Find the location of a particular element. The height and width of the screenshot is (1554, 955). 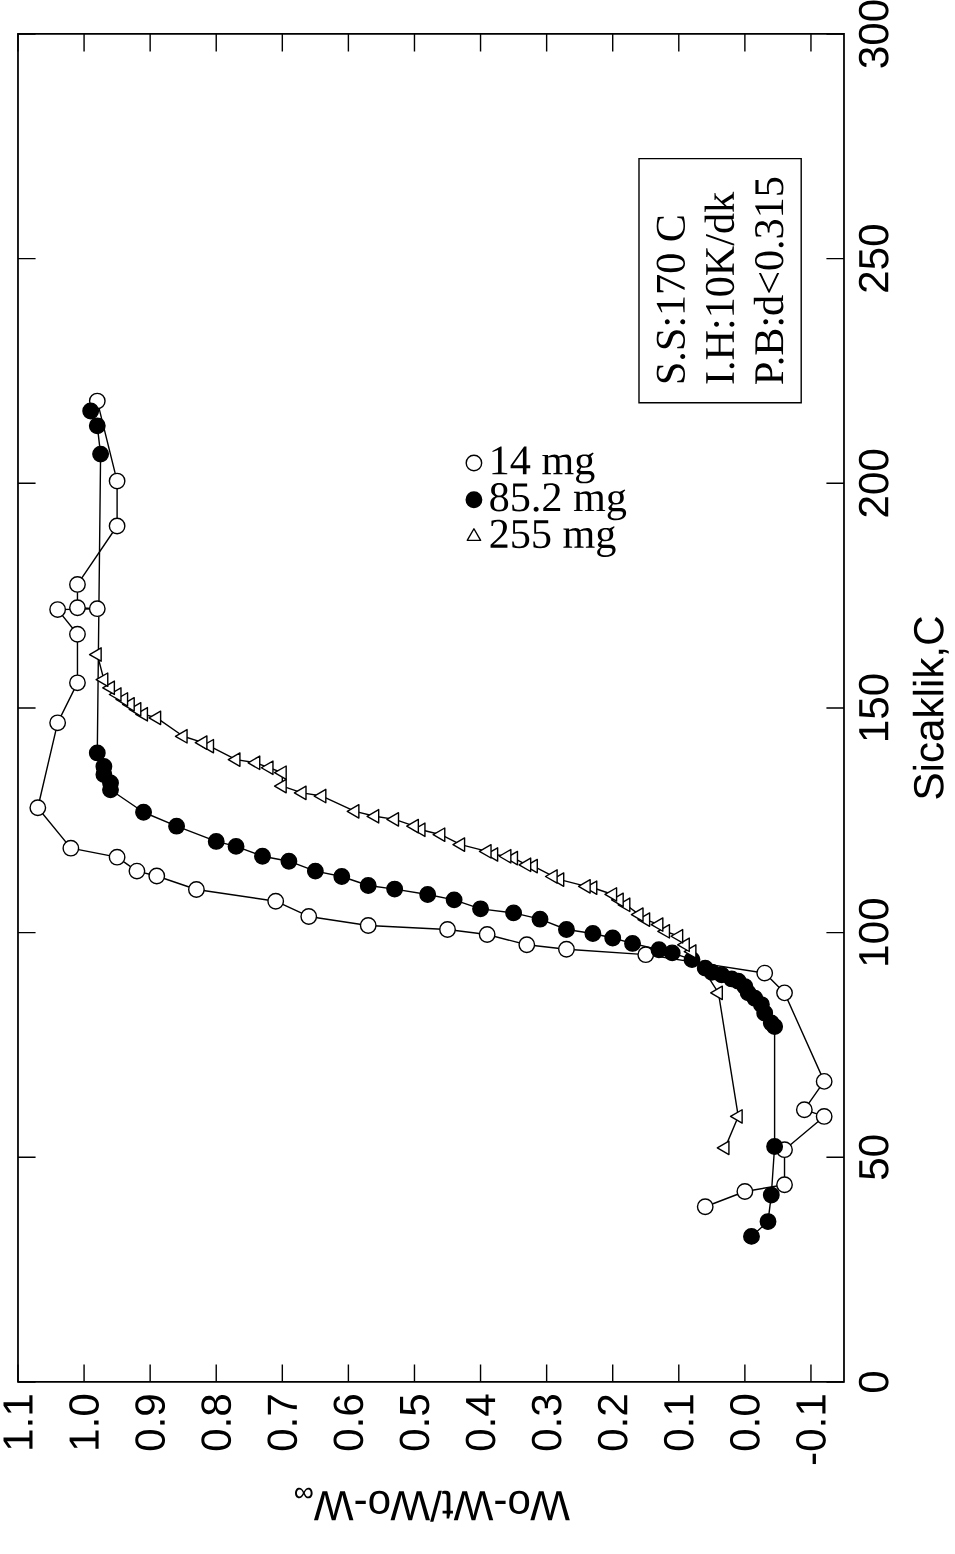

y-tick-label: 250 is located at coordinates (873, 258).